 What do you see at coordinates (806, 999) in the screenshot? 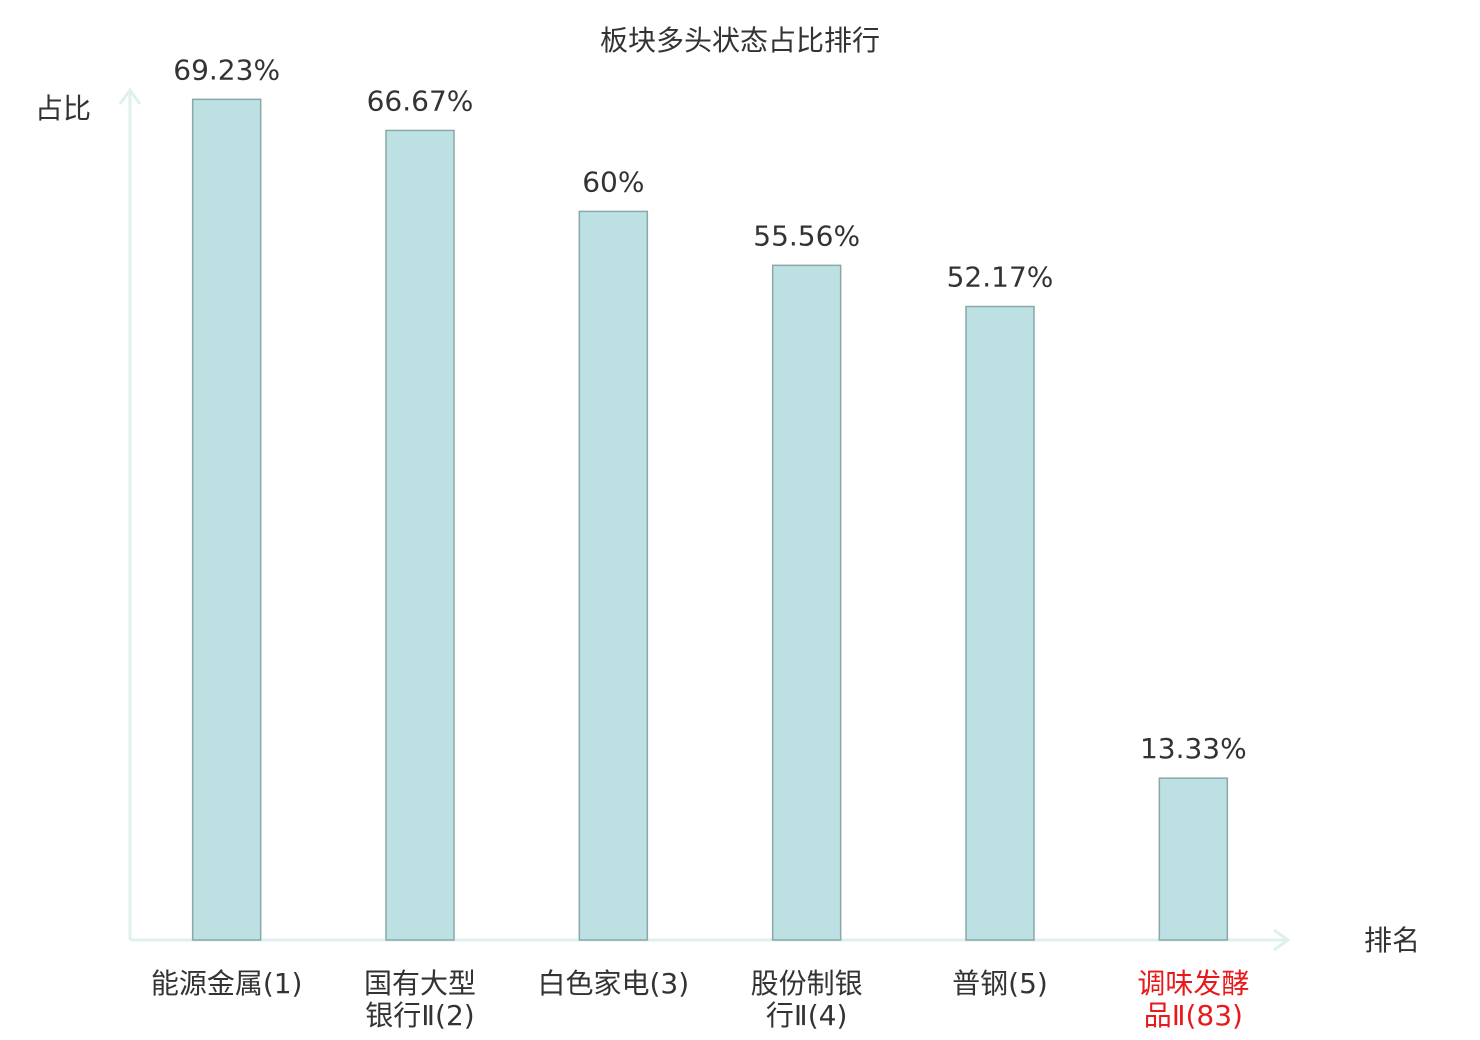
I see `x-tick-label: 股份制银 行Ⅱ(4)` at bounding box center [806, 999].